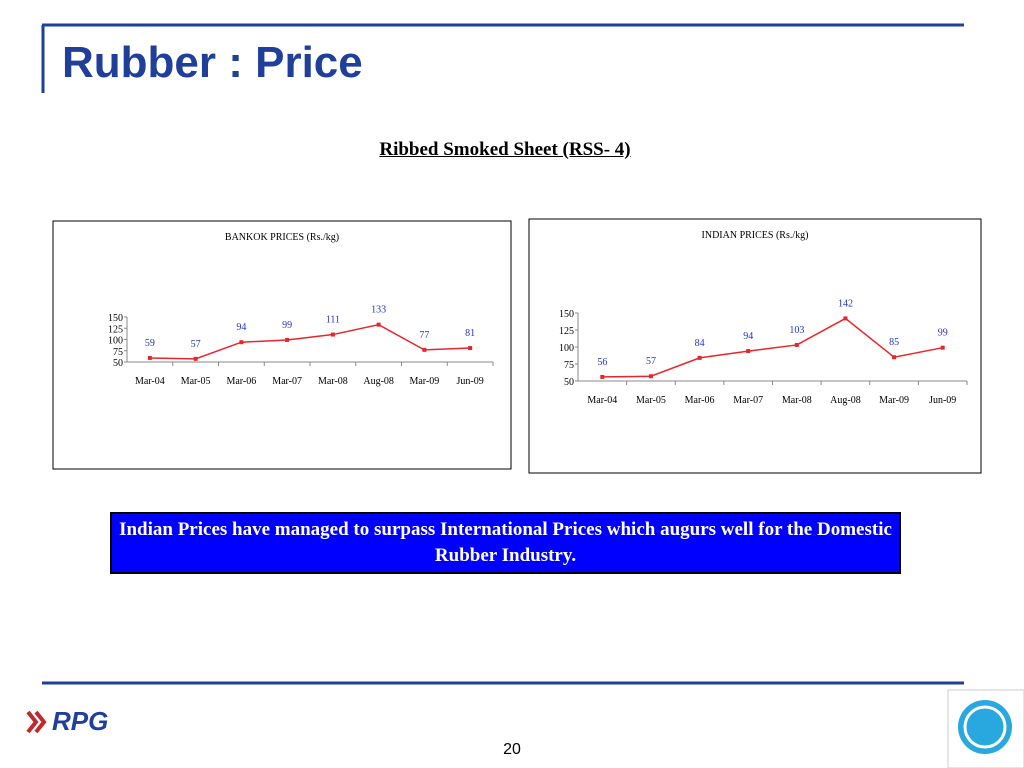 The image size is (1024, 768). What do you see at coordinates (333, 320) in the screenshot?
I see `data-label: 111` at bounding box center [333, 320].